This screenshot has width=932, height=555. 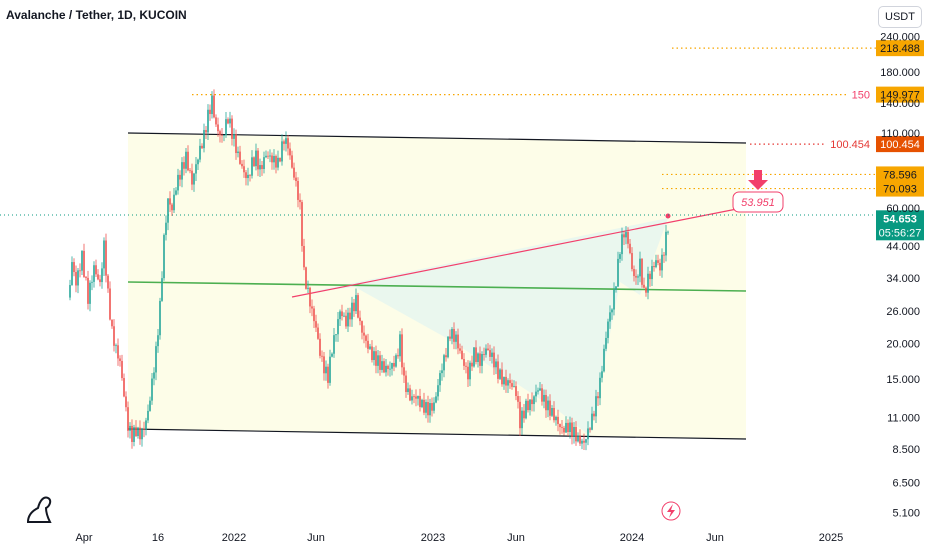 I want to click on target-callout: 53.951, so click(x=758, y=191).